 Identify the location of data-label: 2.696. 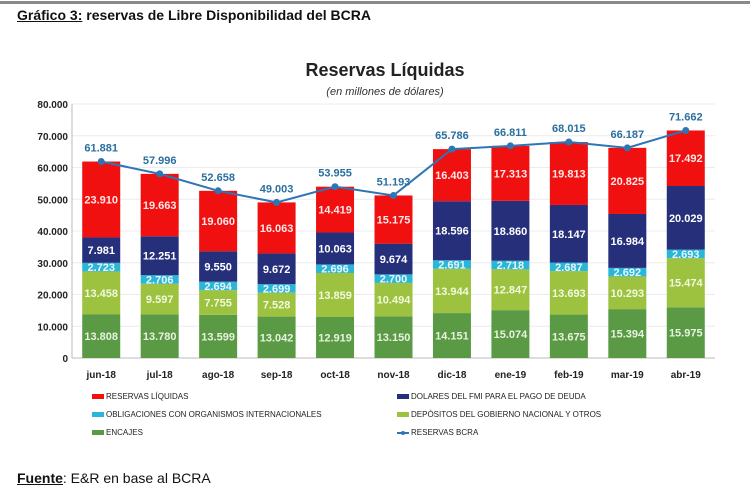
(335, 270).